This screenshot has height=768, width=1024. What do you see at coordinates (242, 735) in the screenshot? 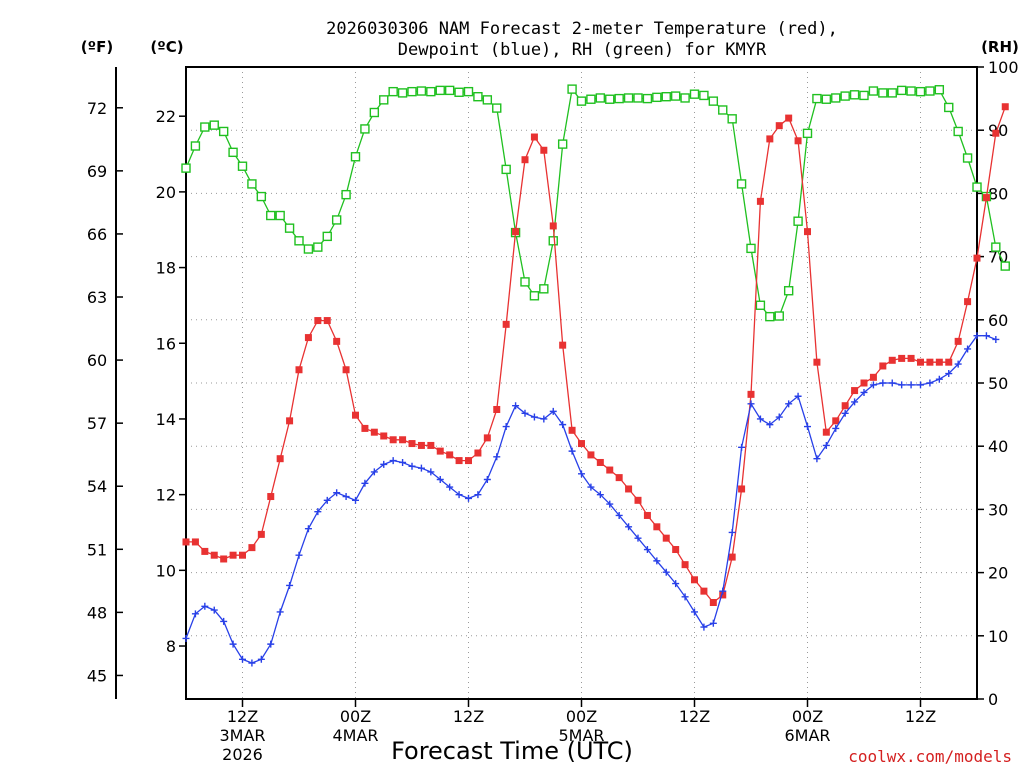
I see `date-label-0: 3MAR` at bounding box center [242, 735].